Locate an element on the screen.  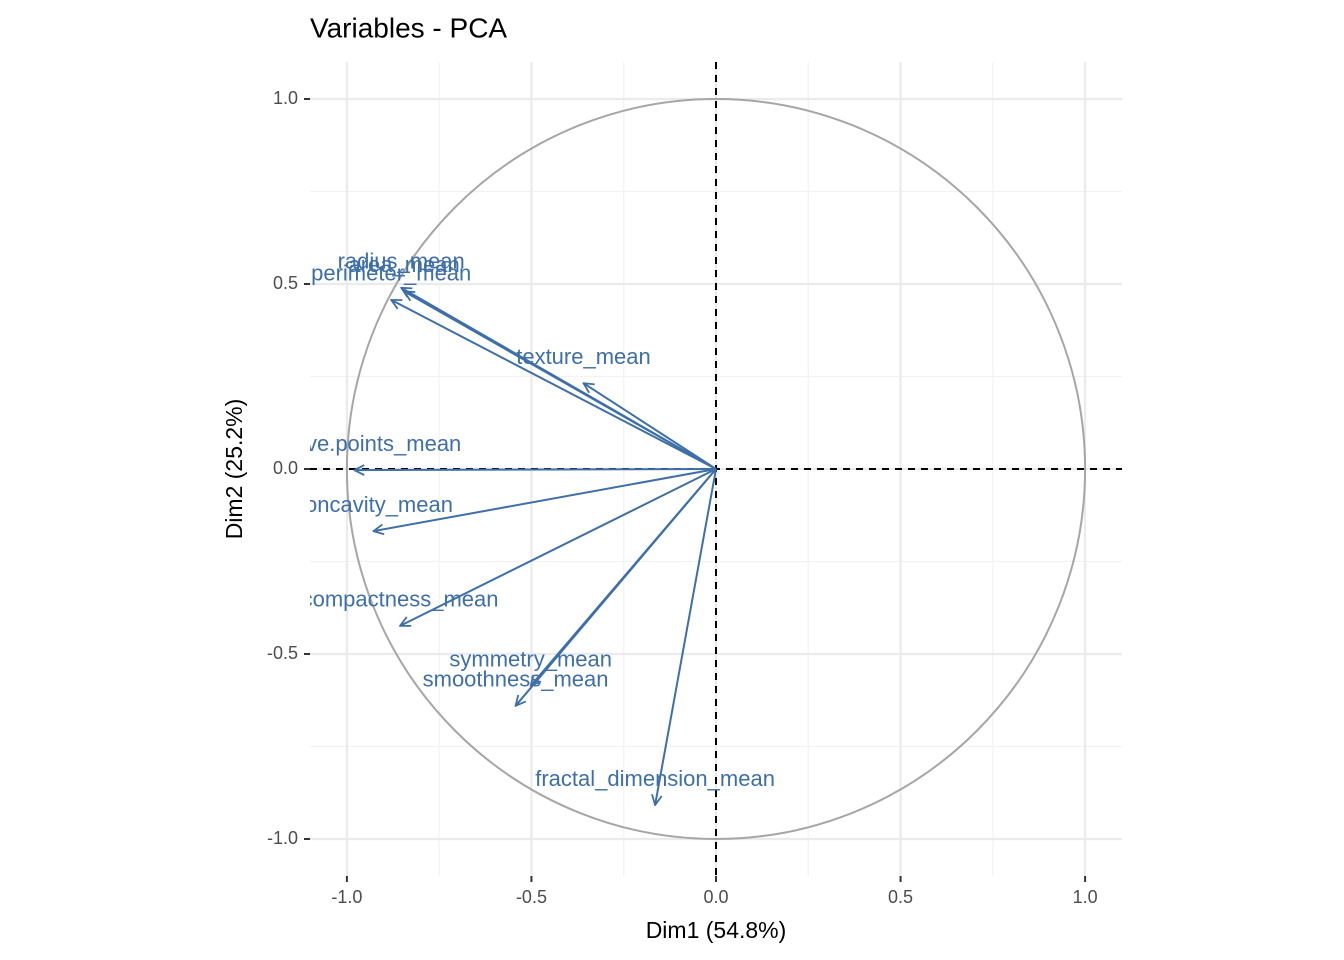
y-tick-label: 0.0 is located at coordinates (285, 468).